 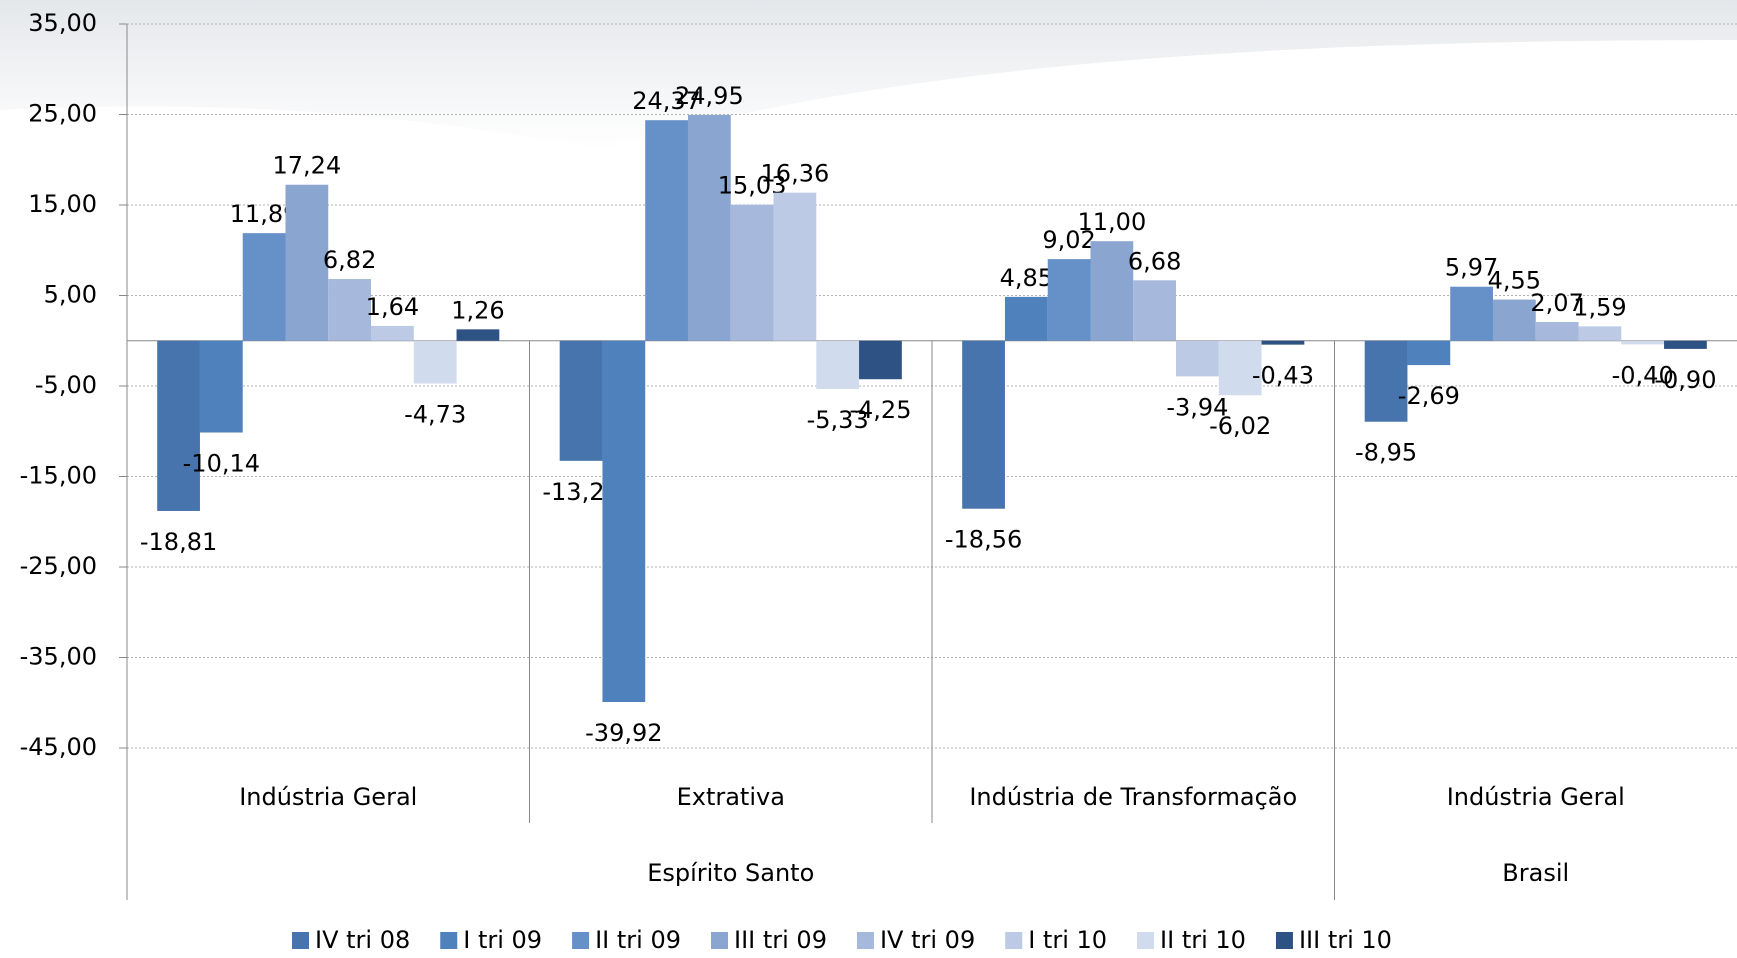 I want to click on legend-label: II tri 10, so click(x=1203, y=940).